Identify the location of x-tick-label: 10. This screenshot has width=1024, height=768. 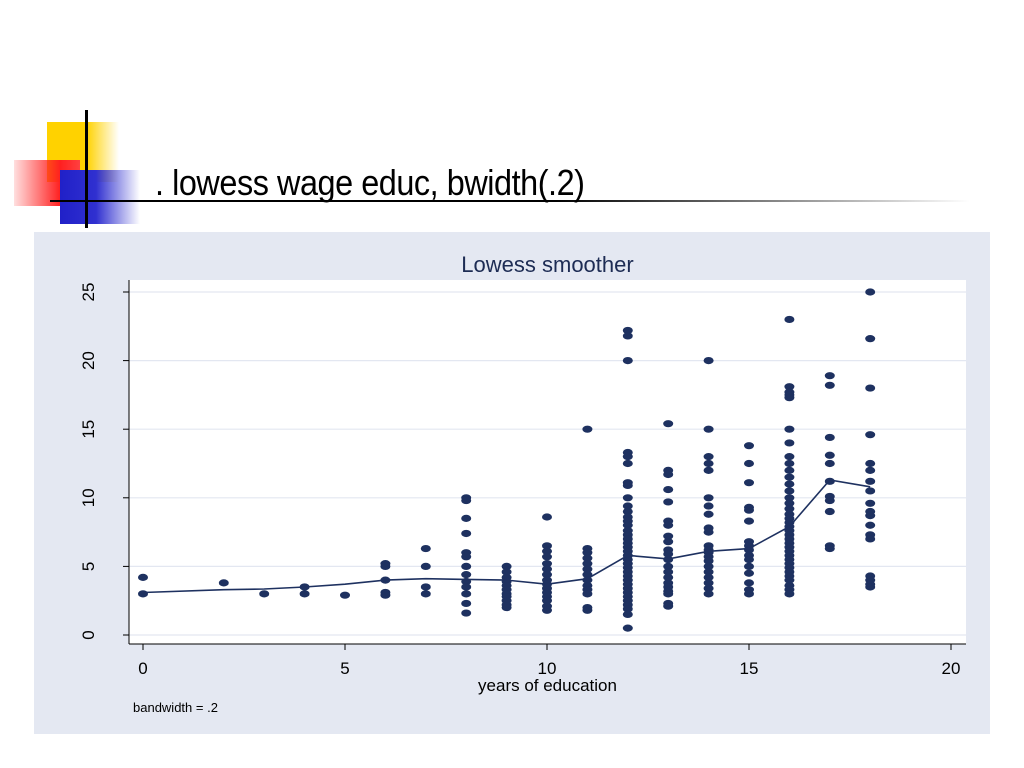
(547, 668).